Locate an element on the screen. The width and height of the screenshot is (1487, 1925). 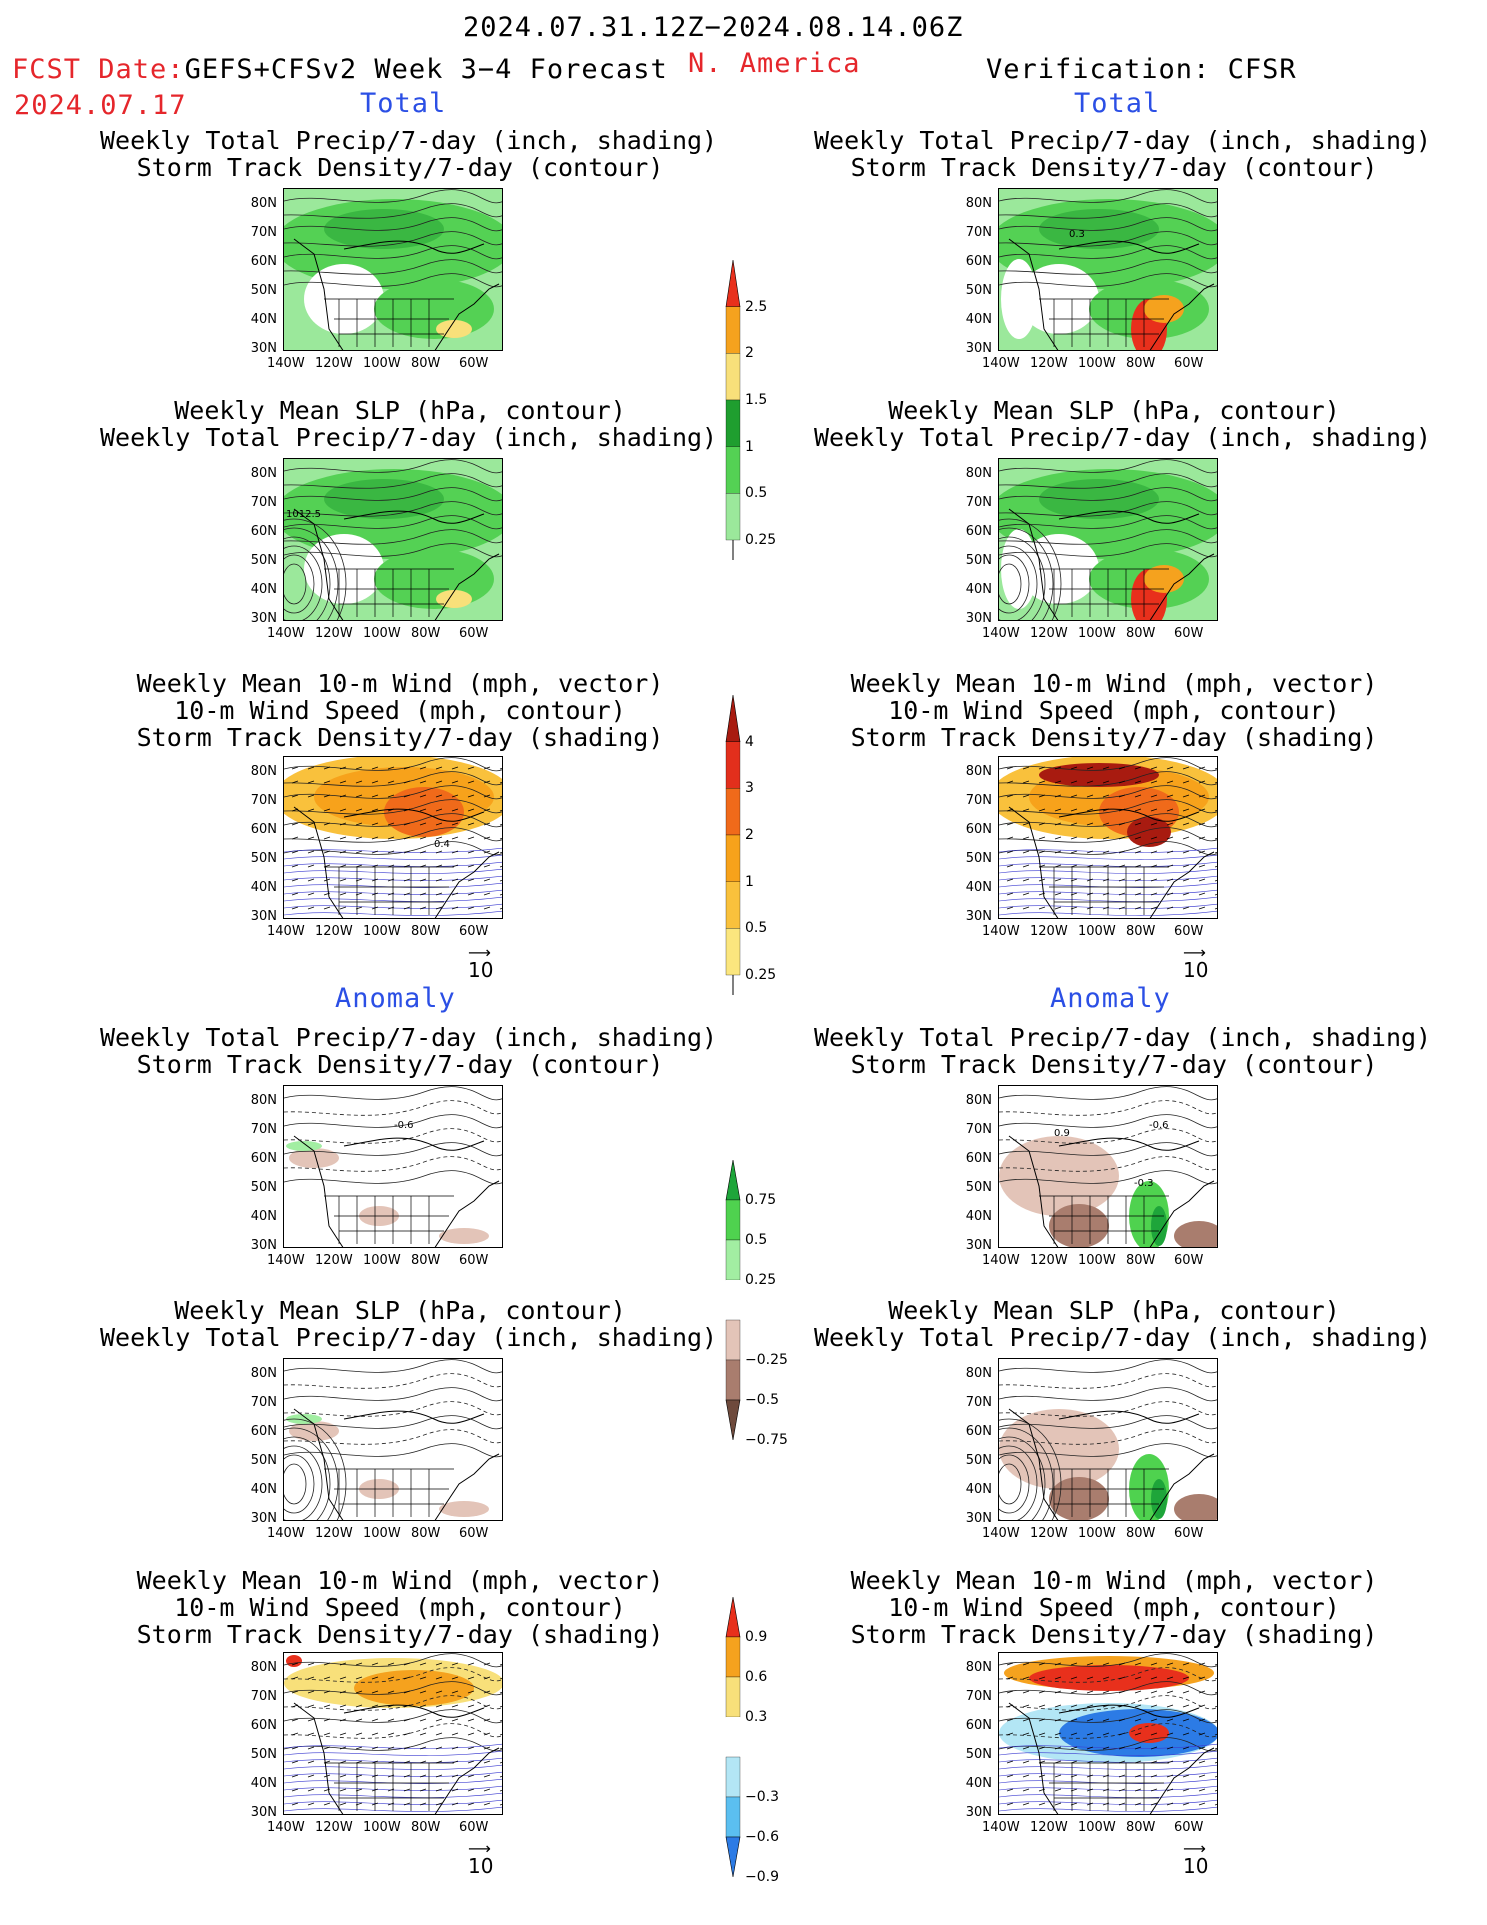
colorbar-label: −0.5 is located at coordinates (762, 1400).